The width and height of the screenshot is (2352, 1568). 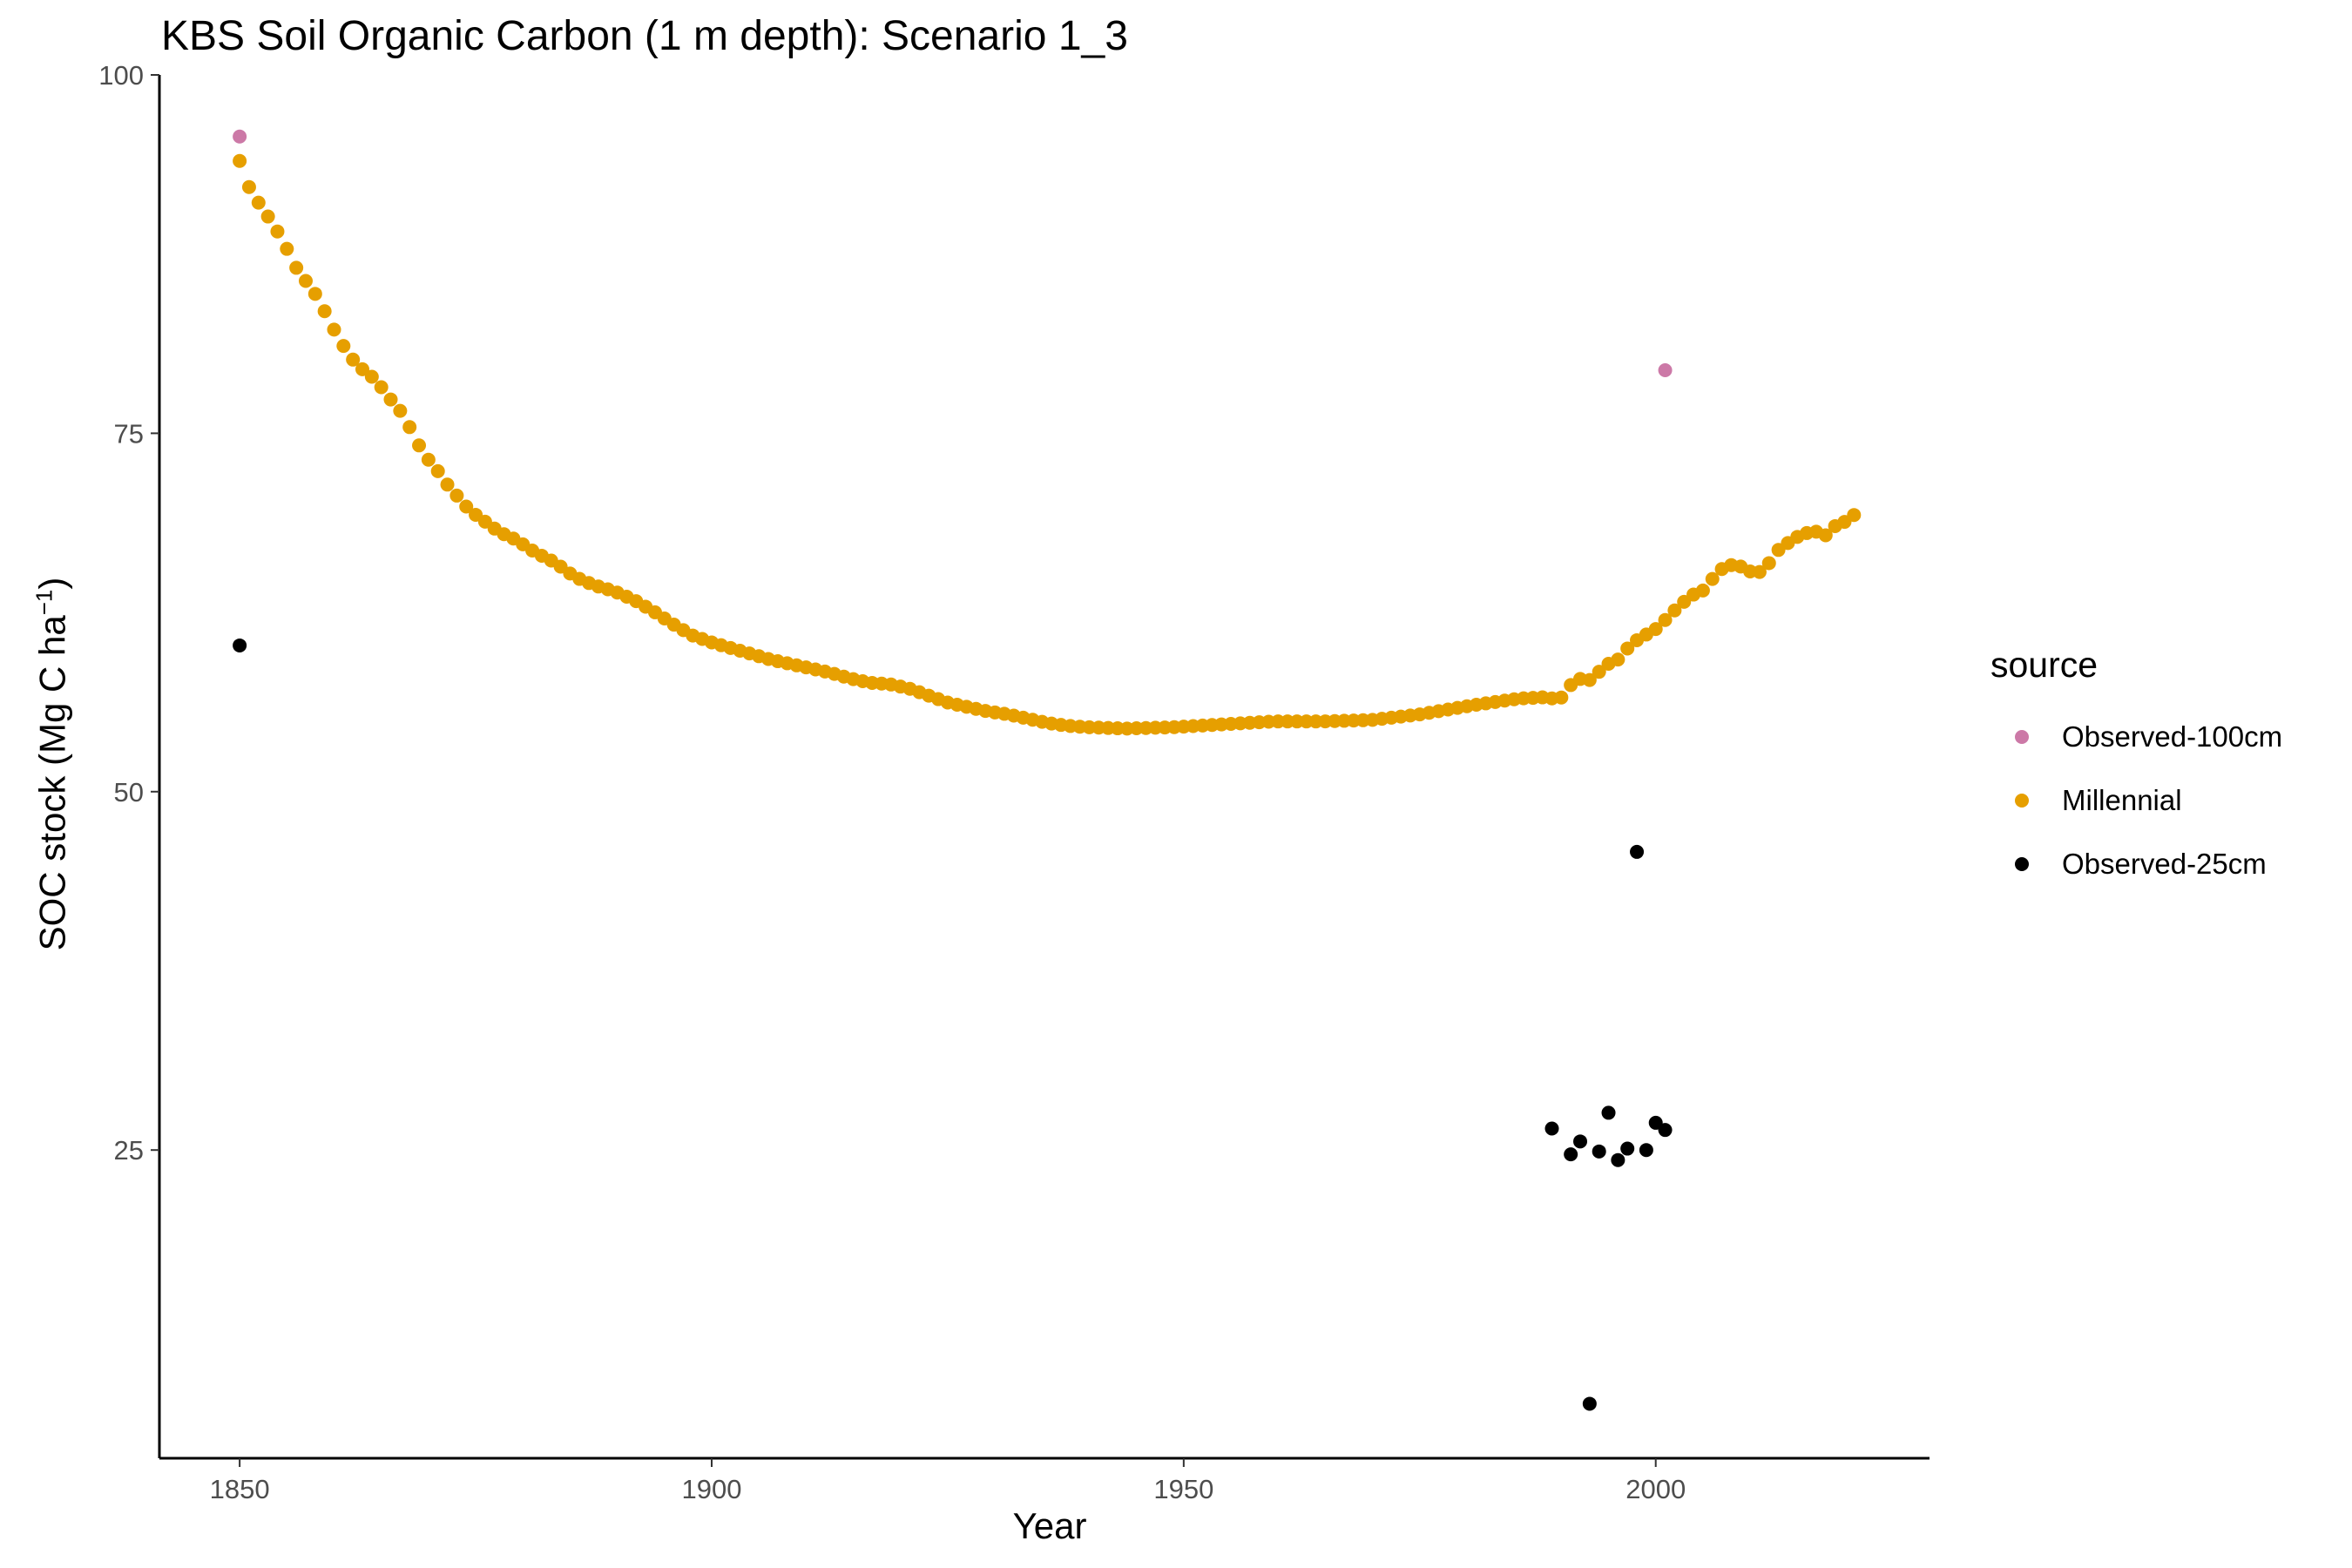 What do you see at coordinates (129, 1150) in the screenshot?
I see `y-tick-label: 25` at bounding box center [129, 1150].